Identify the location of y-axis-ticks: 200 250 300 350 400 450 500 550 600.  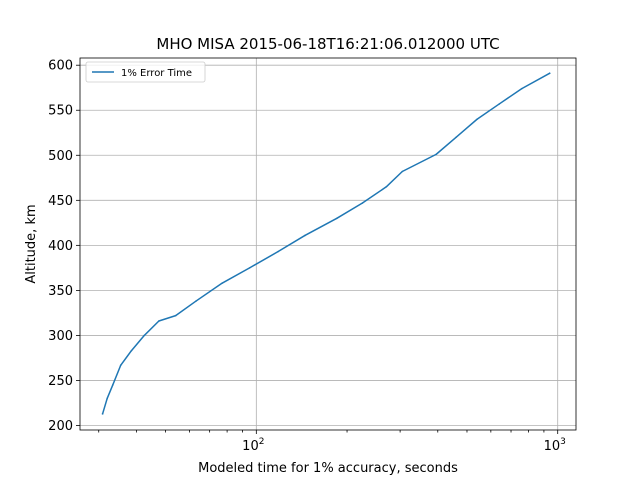
(64, 246).